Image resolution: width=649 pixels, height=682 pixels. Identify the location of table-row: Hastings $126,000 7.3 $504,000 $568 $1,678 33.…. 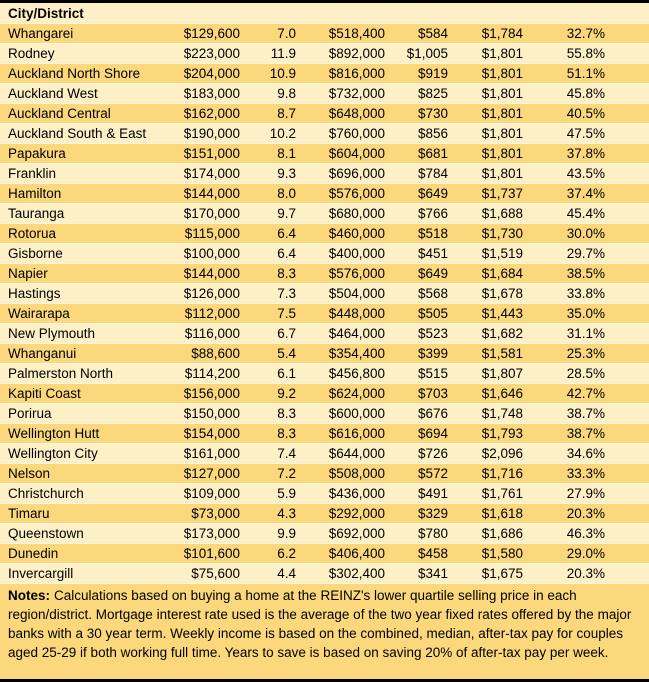
(324, 293).